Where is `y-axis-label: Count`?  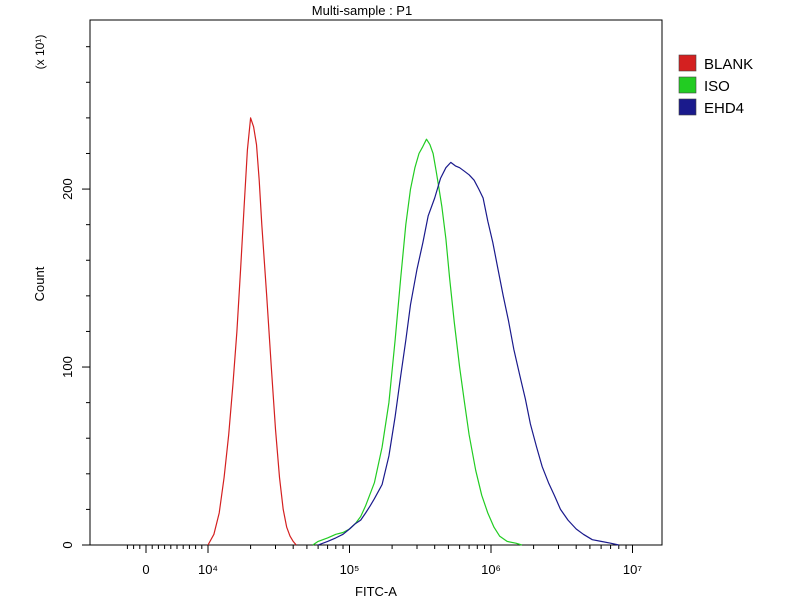
y-axis-label: Count is located at coordinates (39, 283).